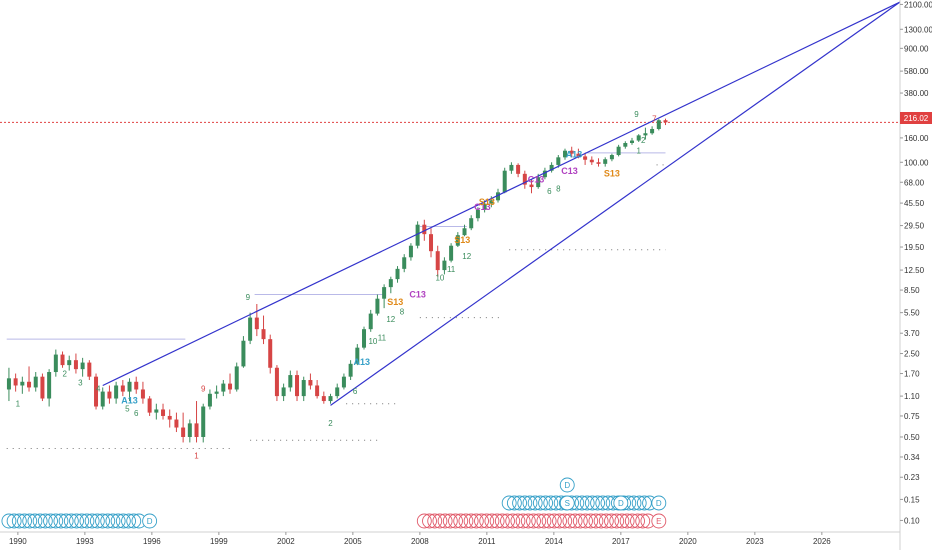  What do you see at coordinates (914, 182) in the screenshot?
I see `y-tick-label: 68.00` at bounding box center [914, 182].